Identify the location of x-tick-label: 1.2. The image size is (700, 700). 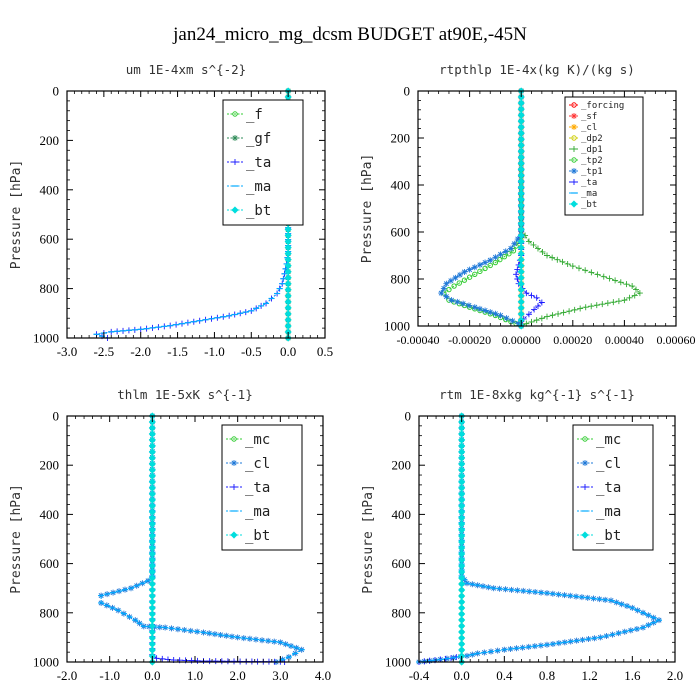
(590, 675).